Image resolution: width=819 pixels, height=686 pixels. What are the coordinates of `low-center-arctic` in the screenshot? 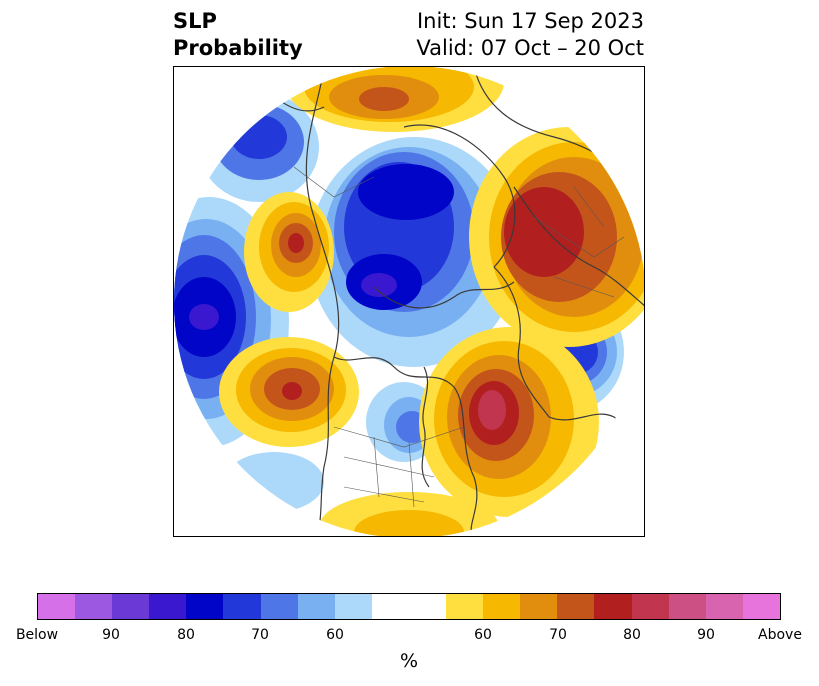 It's located at (414, 252).